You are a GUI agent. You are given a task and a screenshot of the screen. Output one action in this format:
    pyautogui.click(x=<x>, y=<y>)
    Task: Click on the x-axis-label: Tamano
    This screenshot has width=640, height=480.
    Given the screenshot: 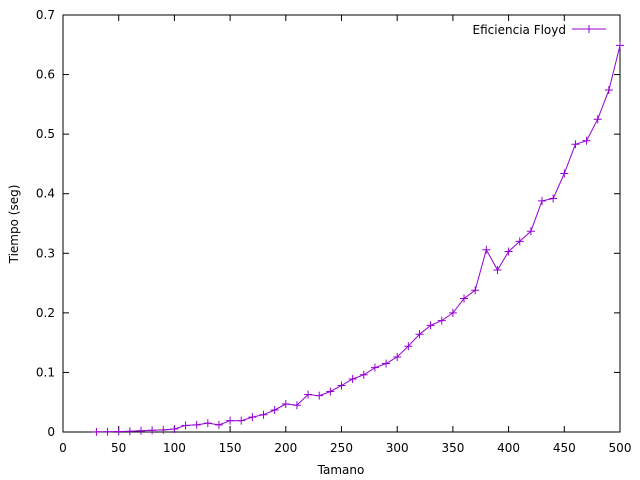 What is the action you would take?
    pyautogui.click(x=341, y=470)
    